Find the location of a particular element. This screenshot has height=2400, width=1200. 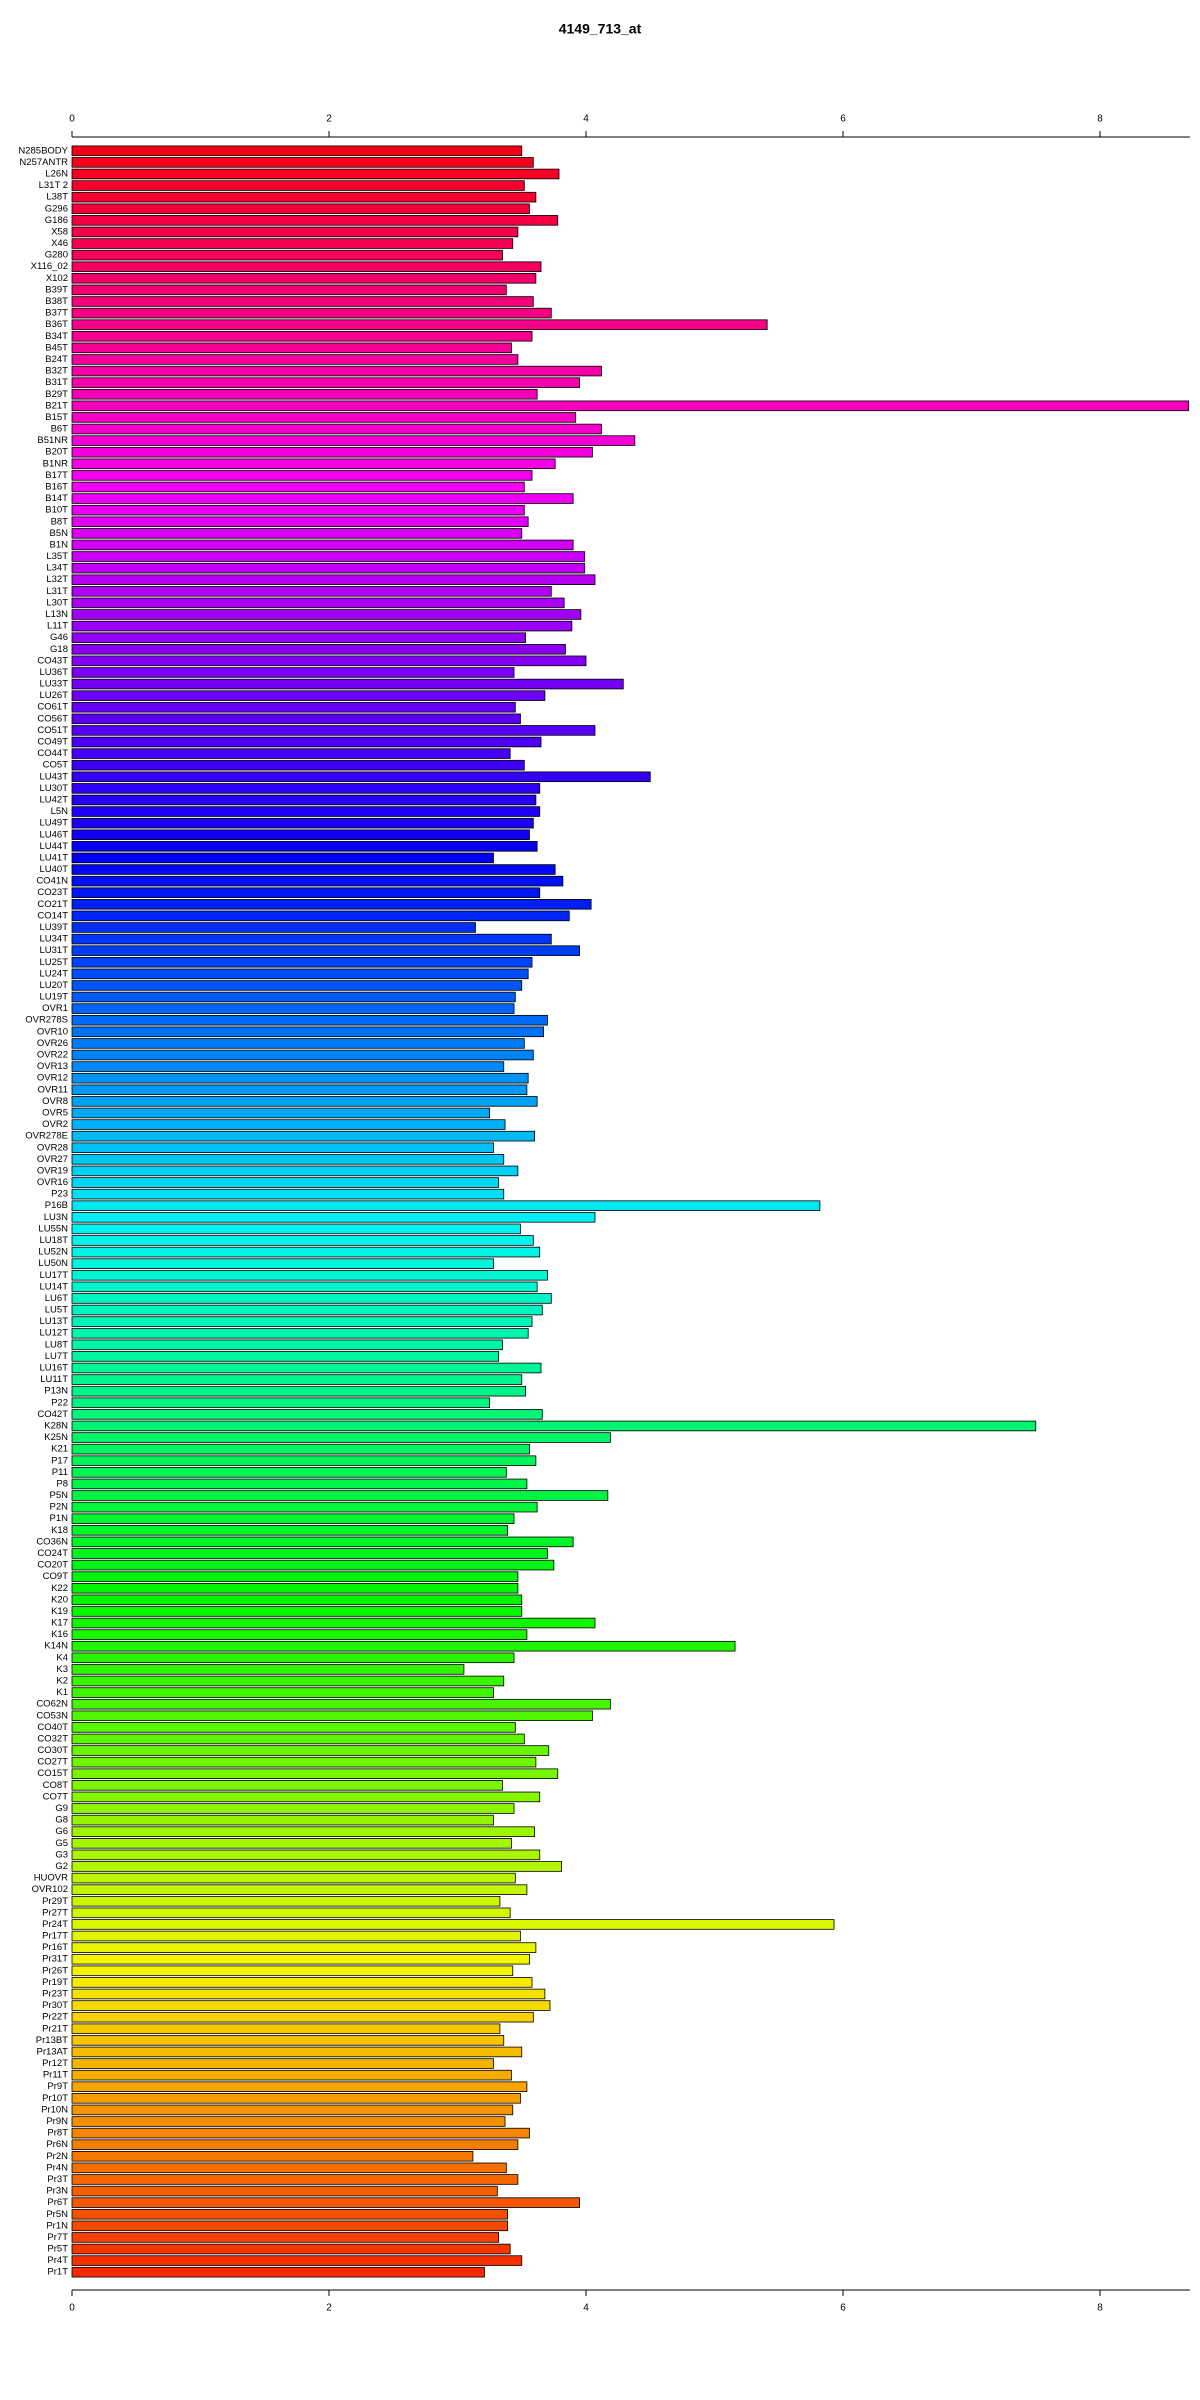

category-label: Pr1N is located at coordinates (57, 2225).